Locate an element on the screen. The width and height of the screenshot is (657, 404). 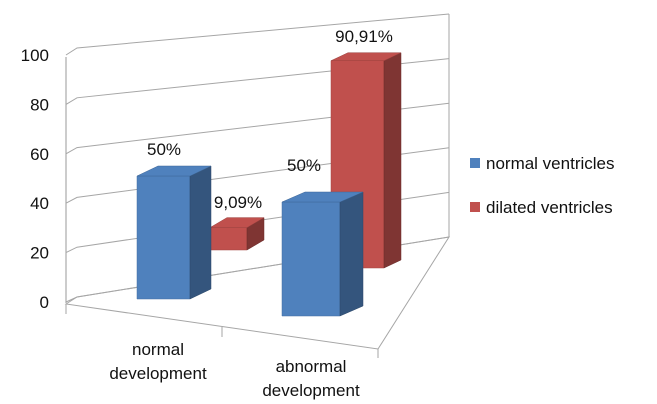
legend-label: dilated ventricles is located at coordinates (549, 207).